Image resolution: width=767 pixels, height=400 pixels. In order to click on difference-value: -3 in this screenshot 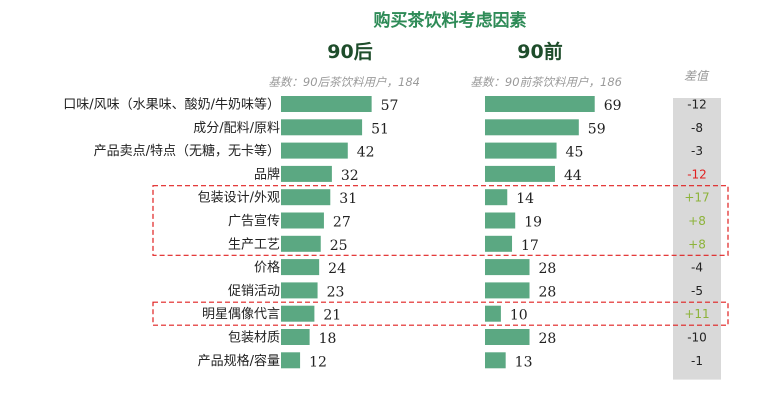, I will do `click(697, 151)`.